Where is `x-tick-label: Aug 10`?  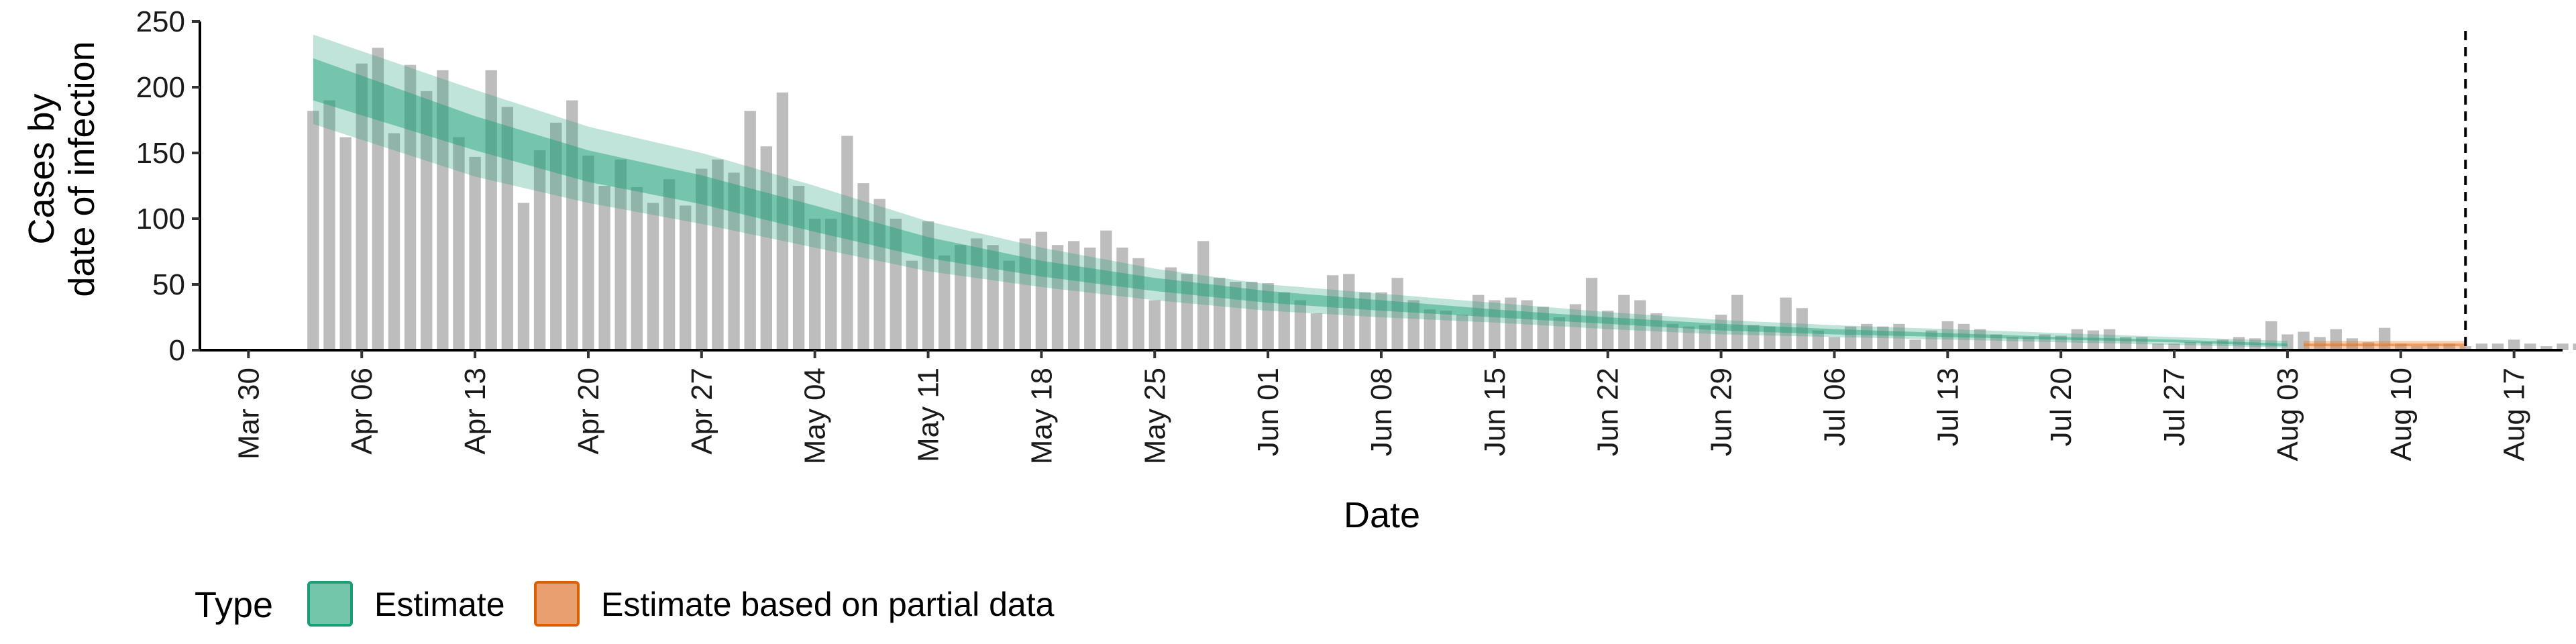 x-tick-label: Aug 10 is located at coordinates (2401, 414).